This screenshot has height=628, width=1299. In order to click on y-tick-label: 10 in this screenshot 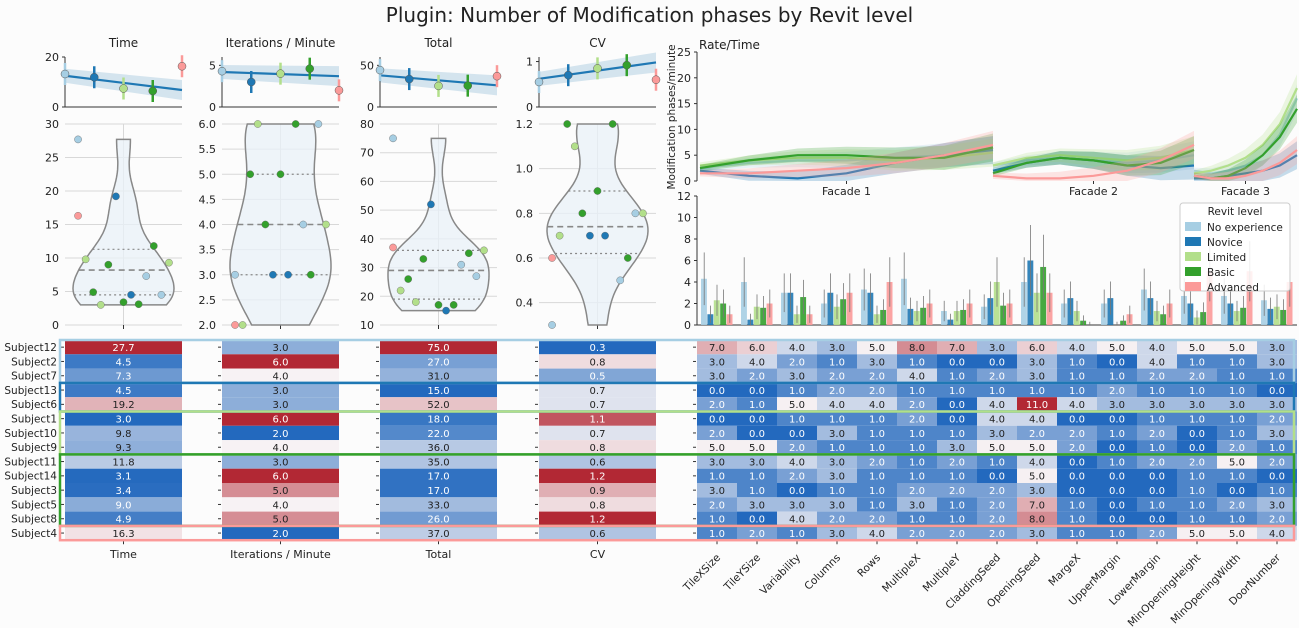, I will do `click(367, 325)`.